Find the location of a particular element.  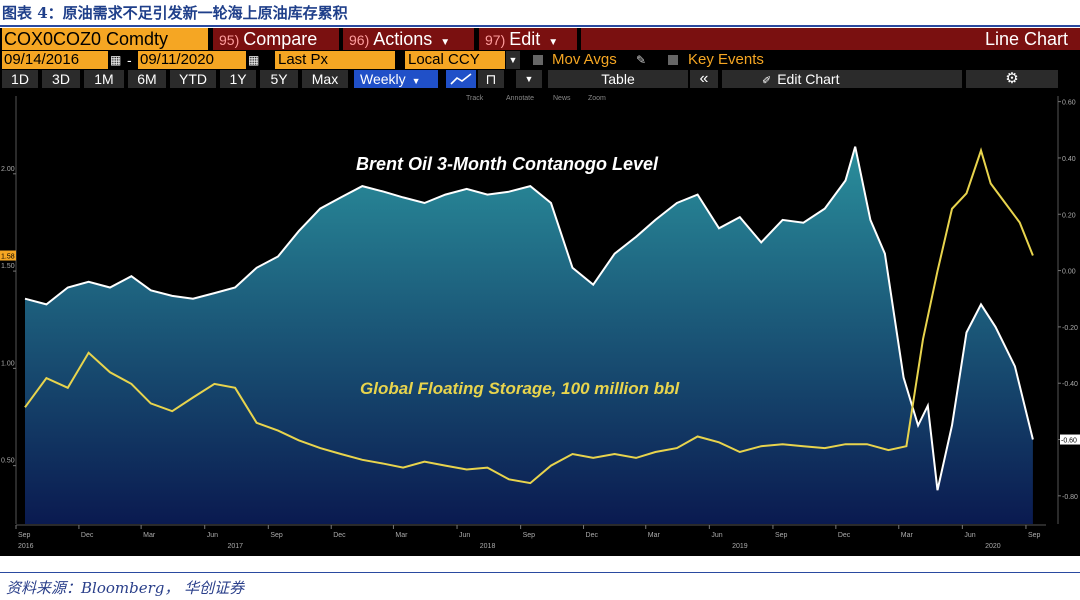

x-year-label: 2019 is located at coordinates (740, 546).